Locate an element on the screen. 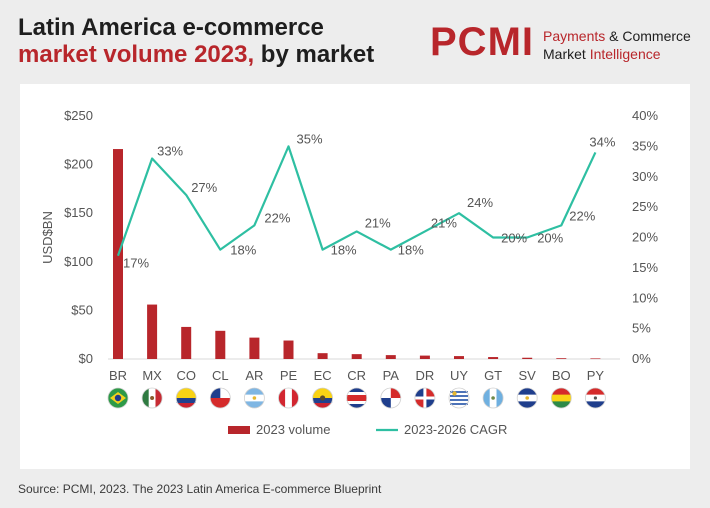 Image resolution: width=710 pixels, height=508 pixels. brazil-flag-icon is located at coordinates (118, 398).